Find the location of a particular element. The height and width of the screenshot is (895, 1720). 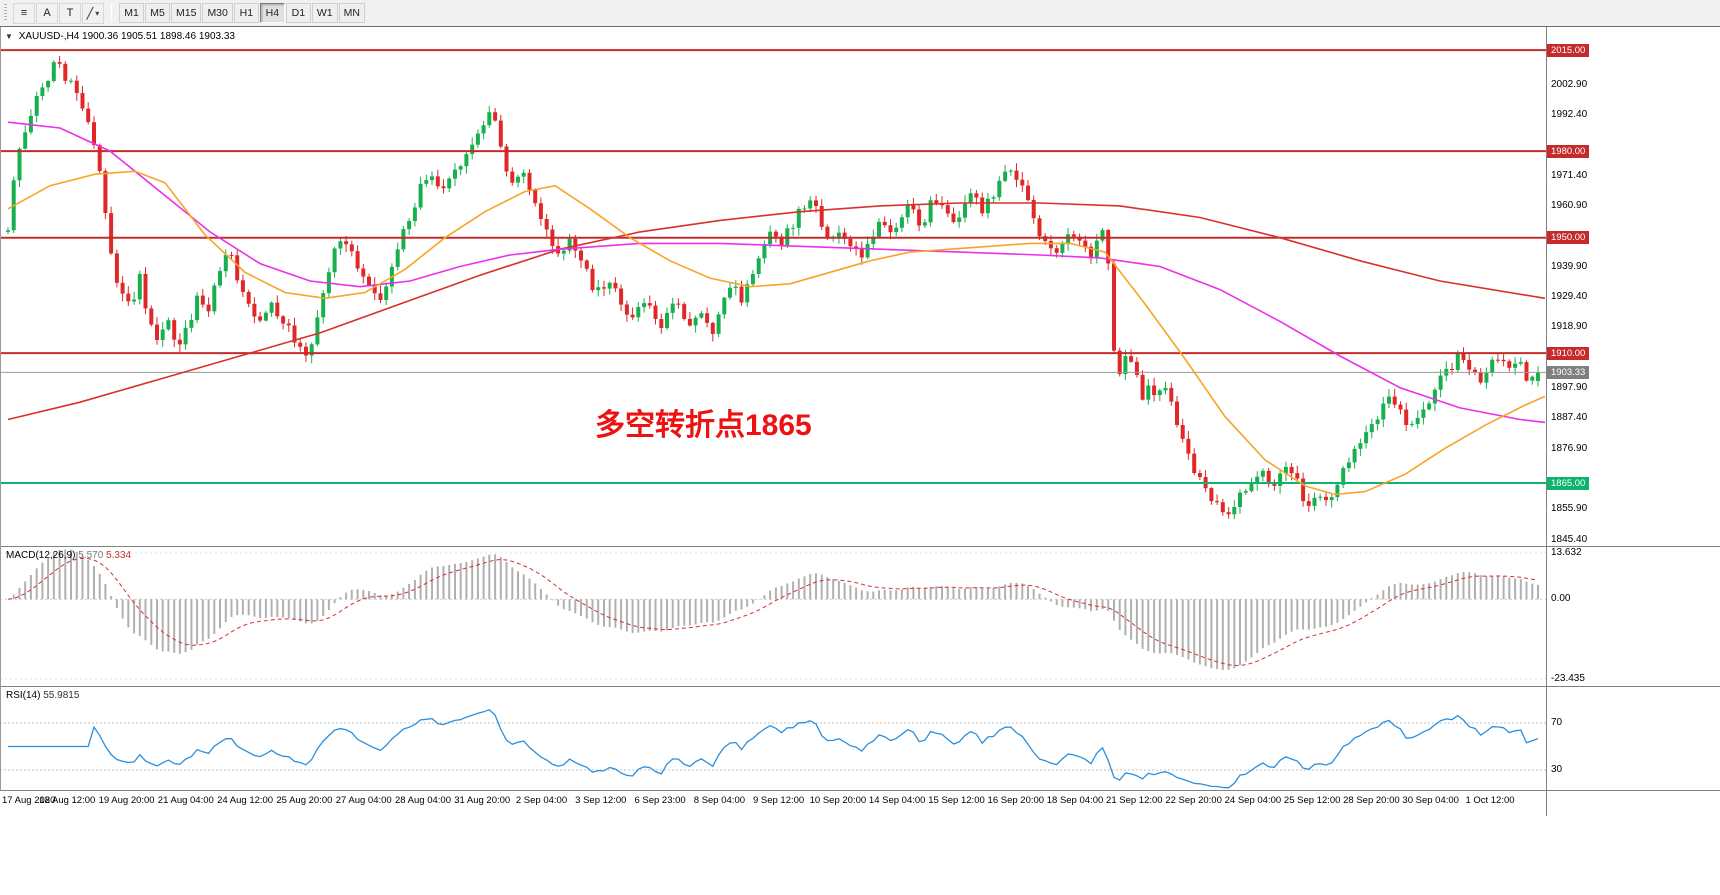

rsi-value: 55.9815 is located at coordinates (61, 695).